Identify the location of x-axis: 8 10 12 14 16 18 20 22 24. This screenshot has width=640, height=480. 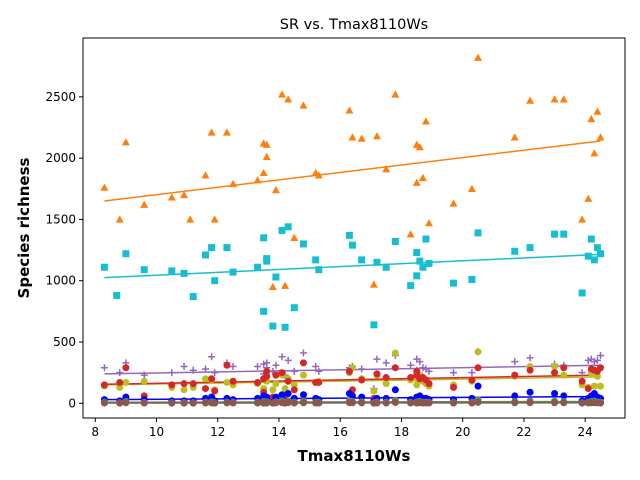
(342, 428).